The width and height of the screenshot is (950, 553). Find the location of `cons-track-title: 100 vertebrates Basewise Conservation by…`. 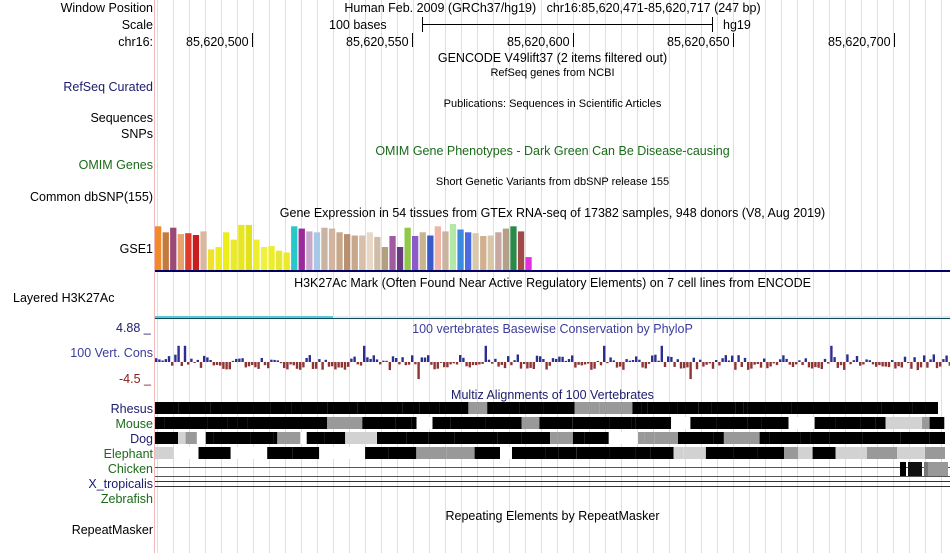

cons-track-title: 100 vertebrates Basewise Conservation by… is located at coordinates (552, 329).